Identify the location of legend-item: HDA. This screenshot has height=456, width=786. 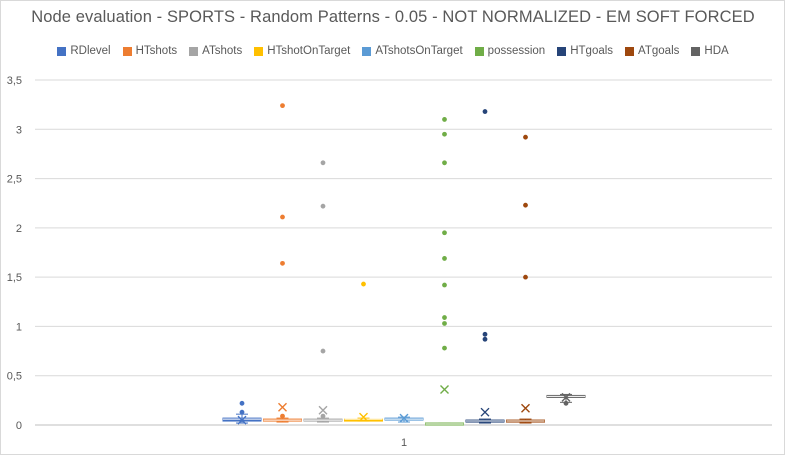
(710, 51).